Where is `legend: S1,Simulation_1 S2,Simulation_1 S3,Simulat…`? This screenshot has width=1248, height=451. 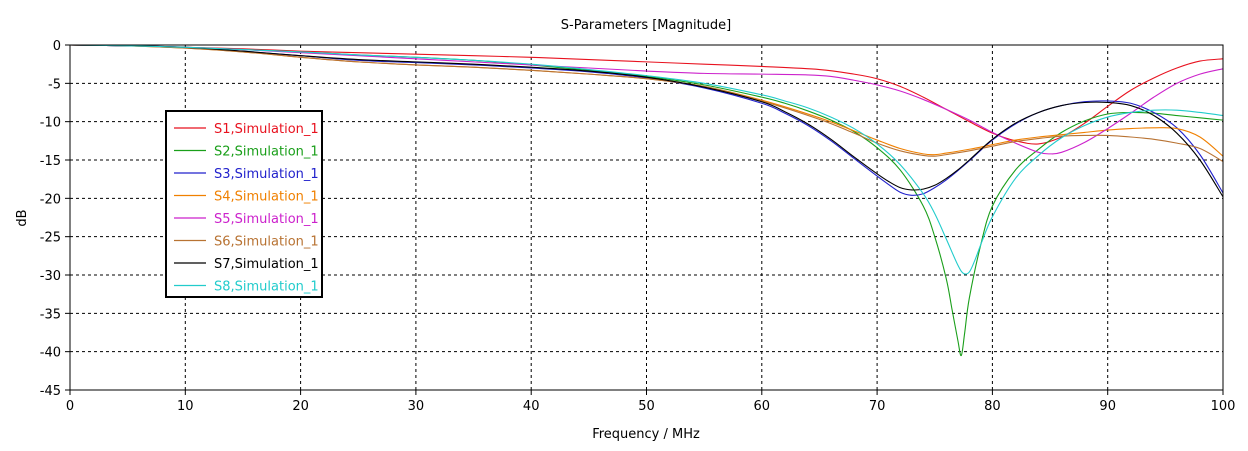 legend: S1,Simulation_1 S2,Simulation_1 S3,Simulat… is located at coordinates (244, 204).